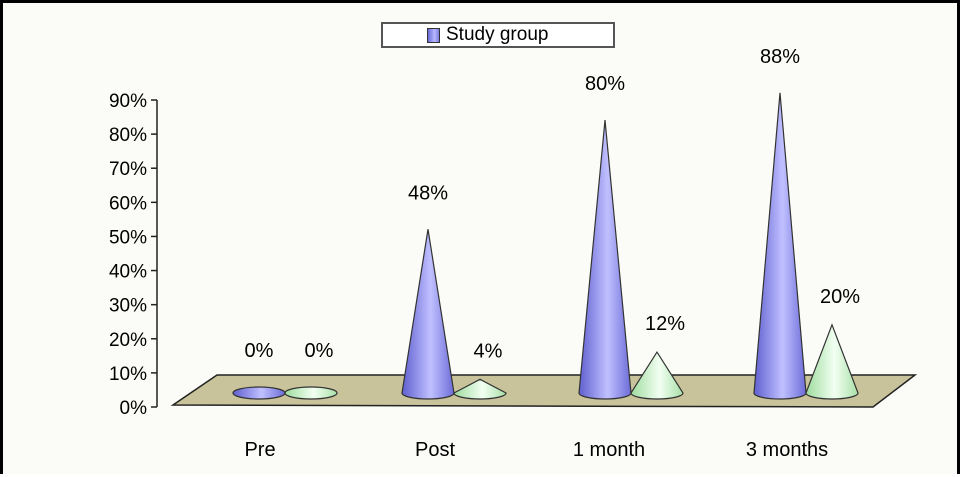 The image size is (966, 477). I want to click on legend-swatch, so click(433, 35).